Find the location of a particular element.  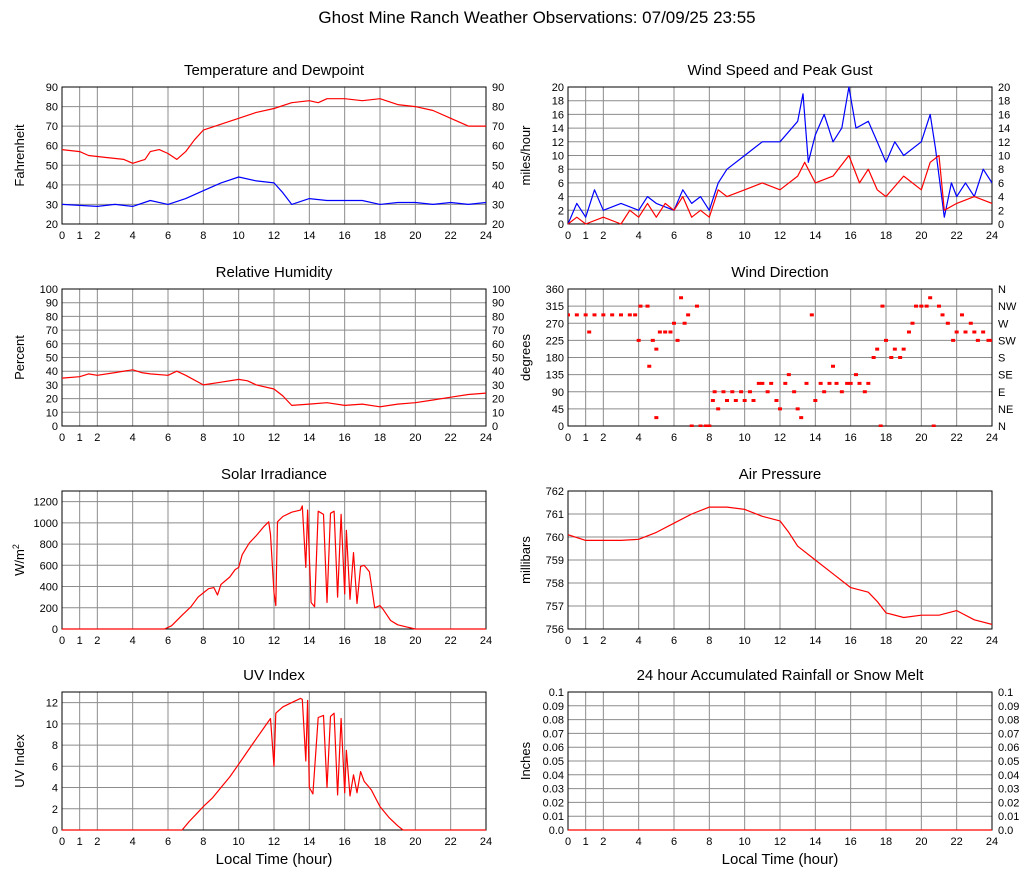

y-axis-label: degrees is located at coordinates (525, 357).